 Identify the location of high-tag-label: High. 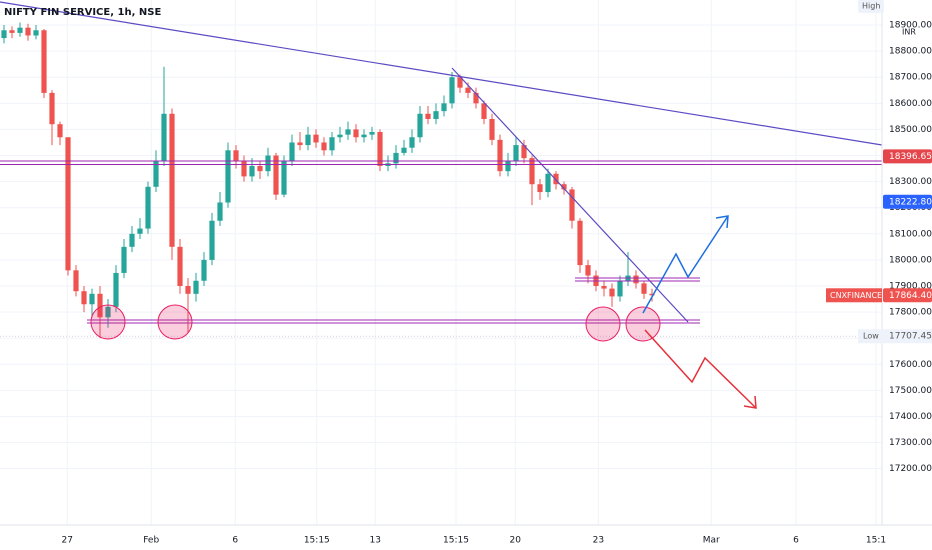
(871, 6).